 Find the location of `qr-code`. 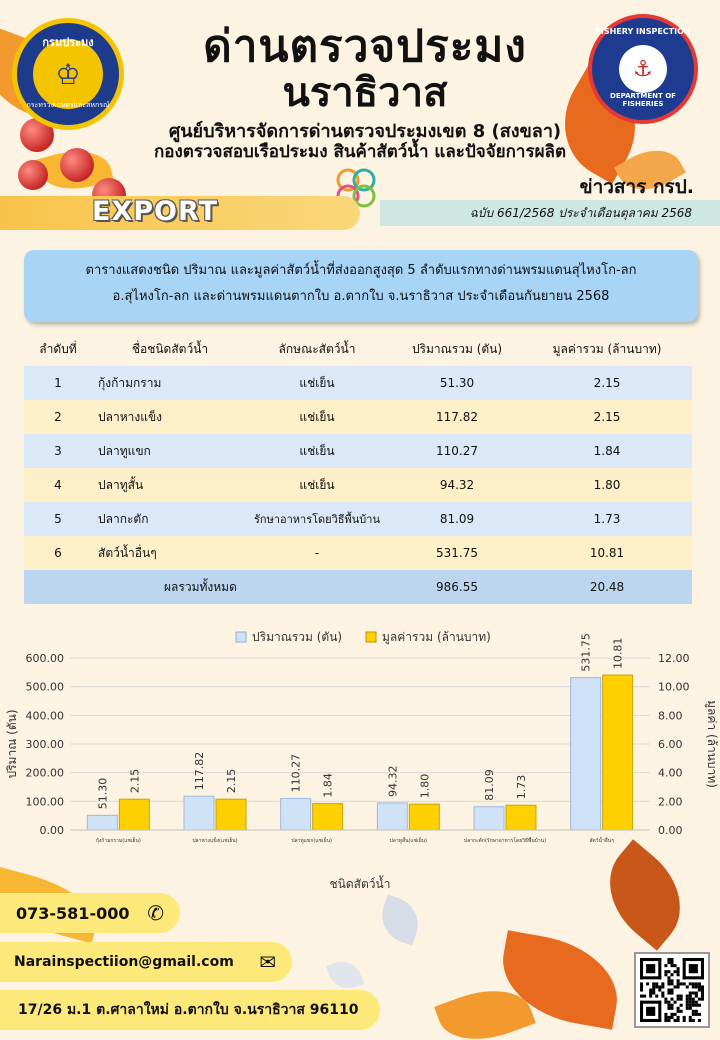

qr-code is located at coordinates (672, 990).